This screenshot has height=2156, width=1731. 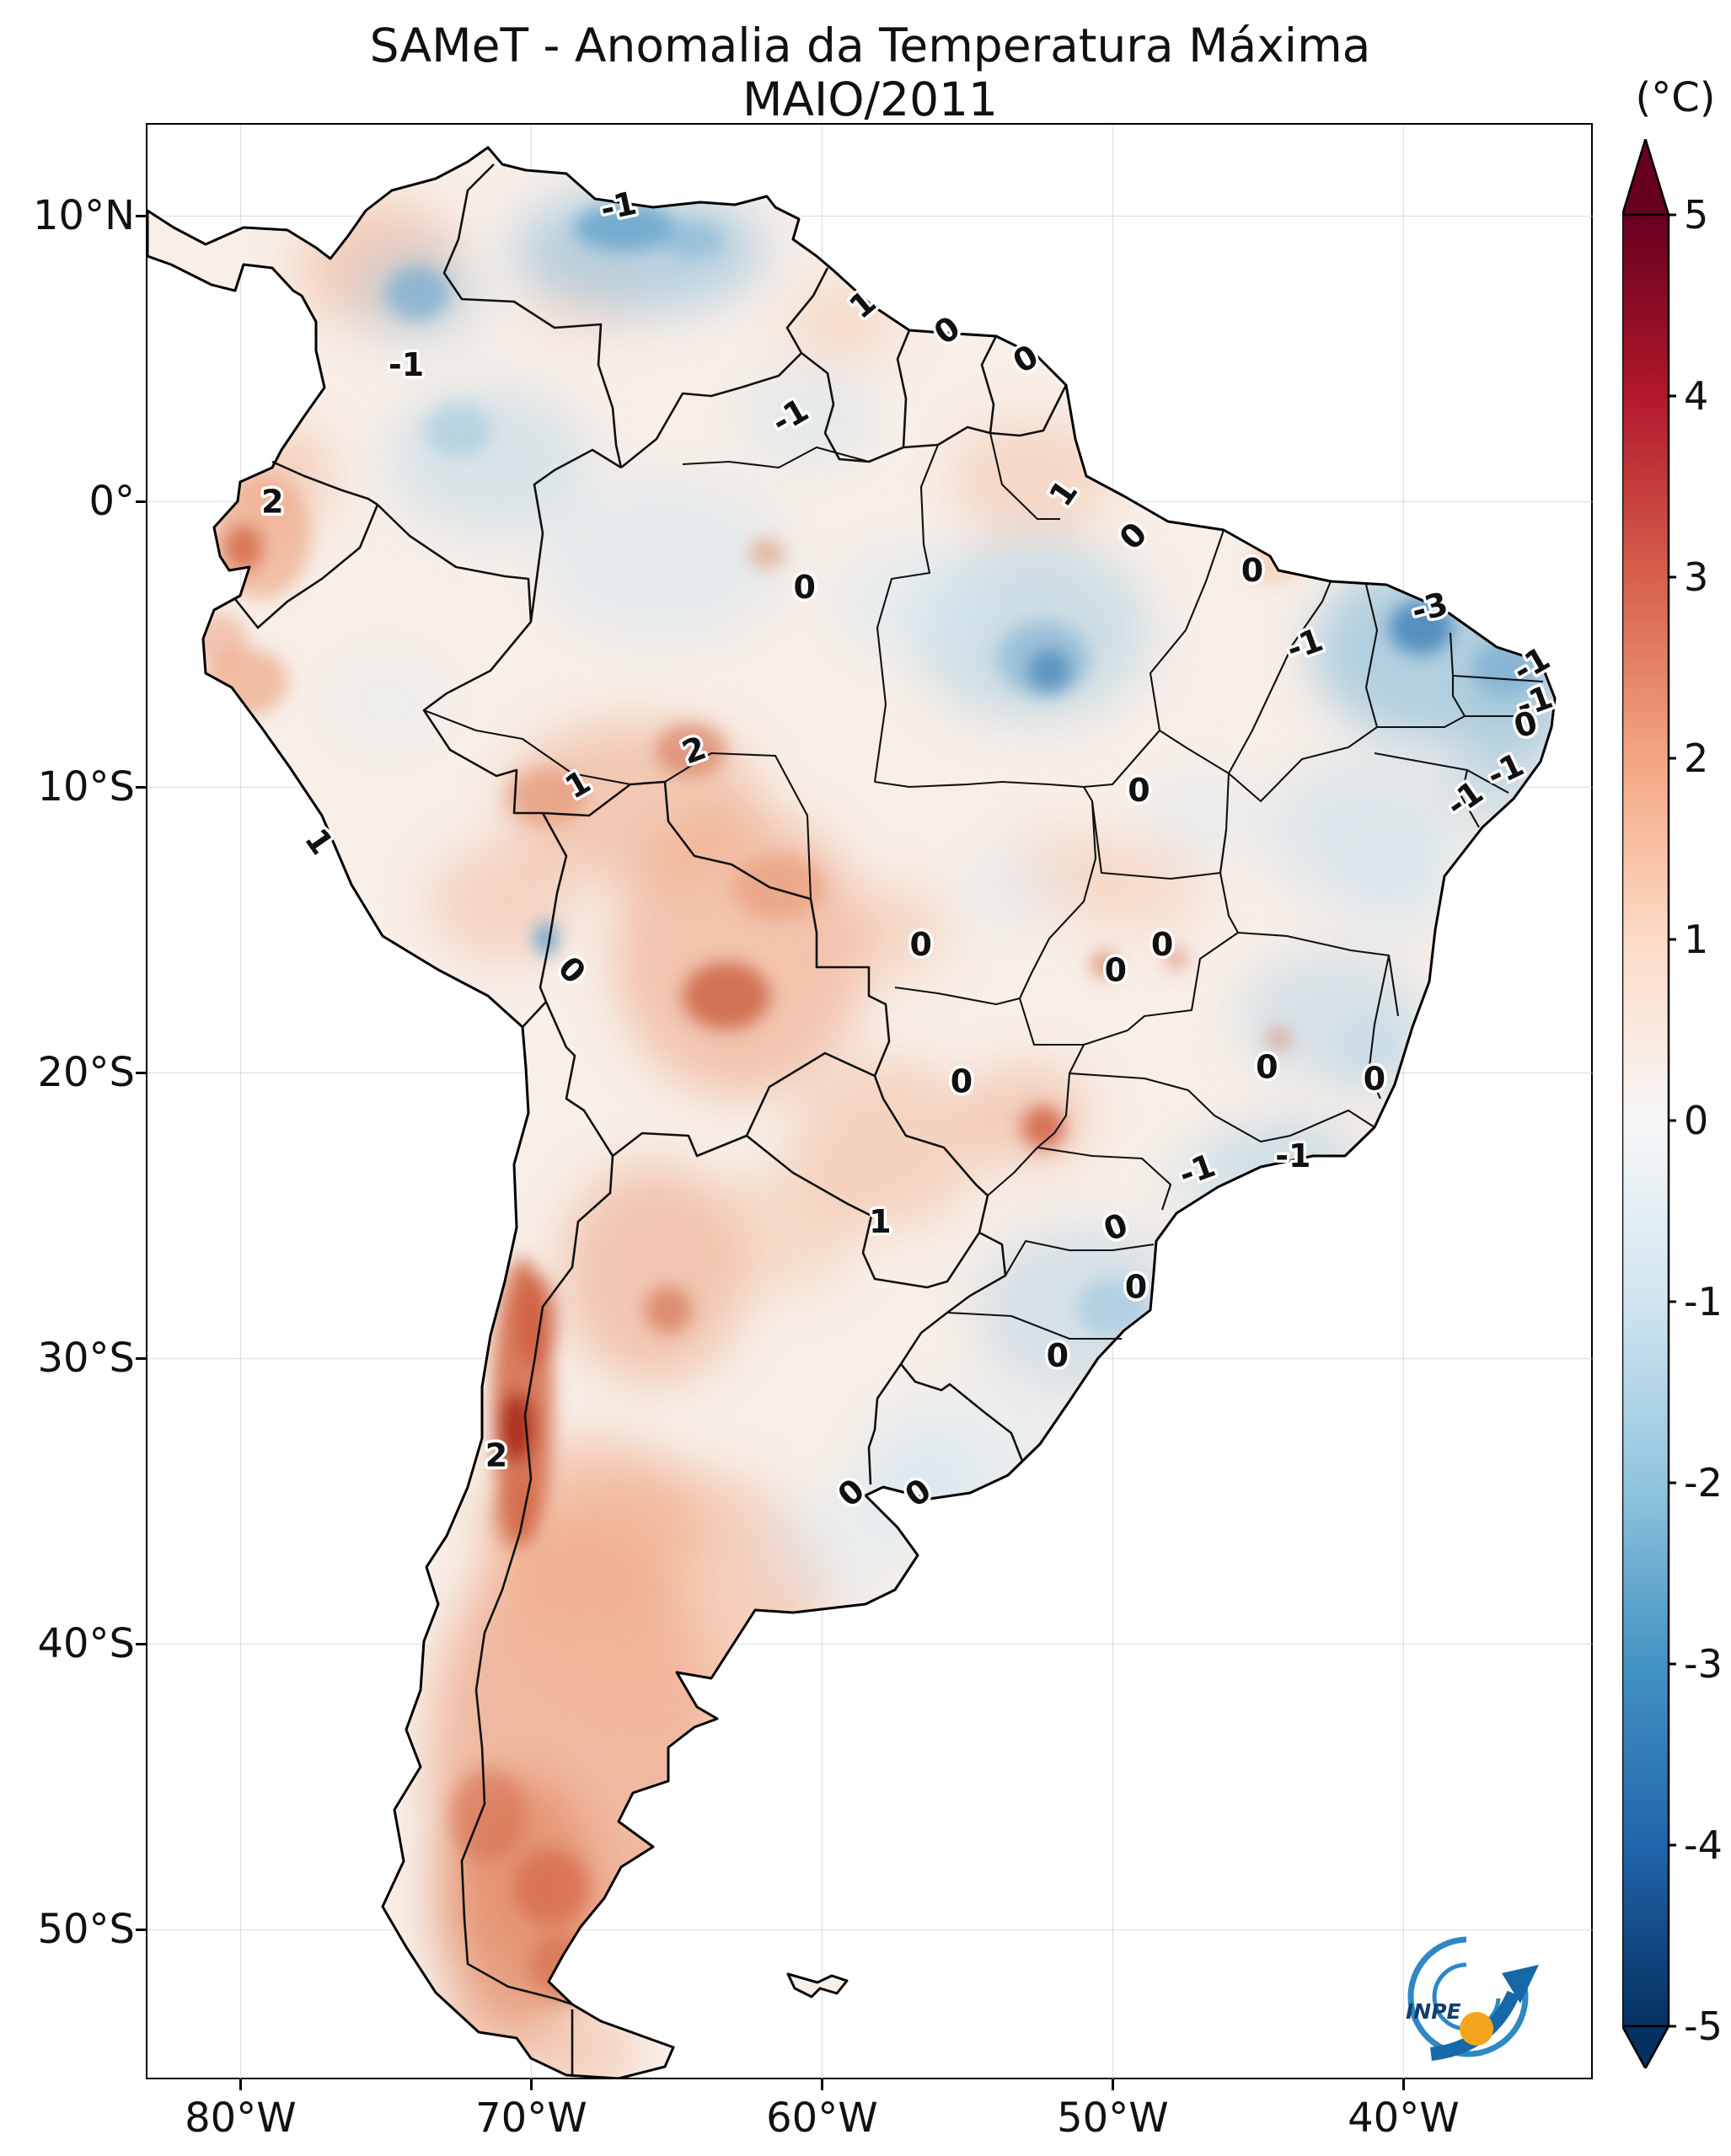 I want to click on y-axis-tick-label: 20°S, so click(x=86, y=1073).